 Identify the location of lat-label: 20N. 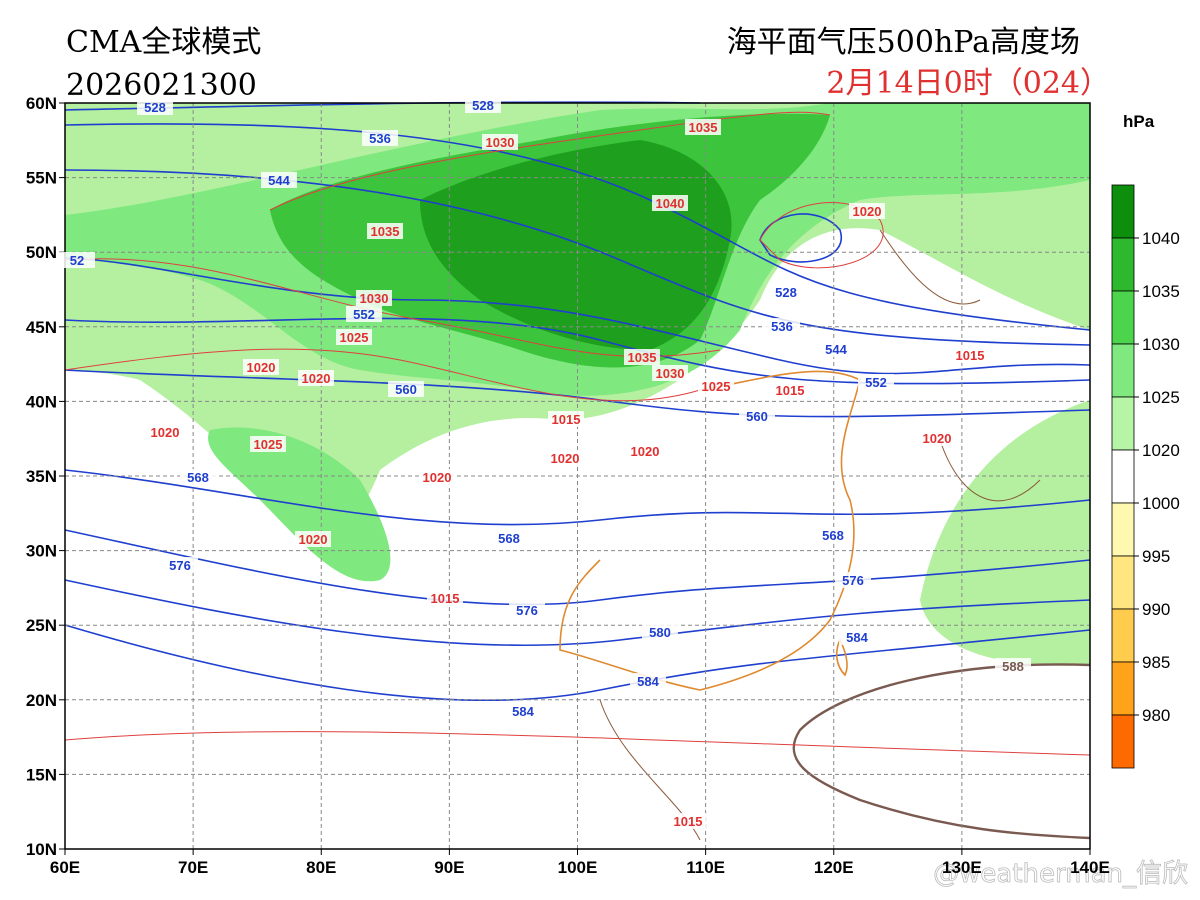
(41, 700).